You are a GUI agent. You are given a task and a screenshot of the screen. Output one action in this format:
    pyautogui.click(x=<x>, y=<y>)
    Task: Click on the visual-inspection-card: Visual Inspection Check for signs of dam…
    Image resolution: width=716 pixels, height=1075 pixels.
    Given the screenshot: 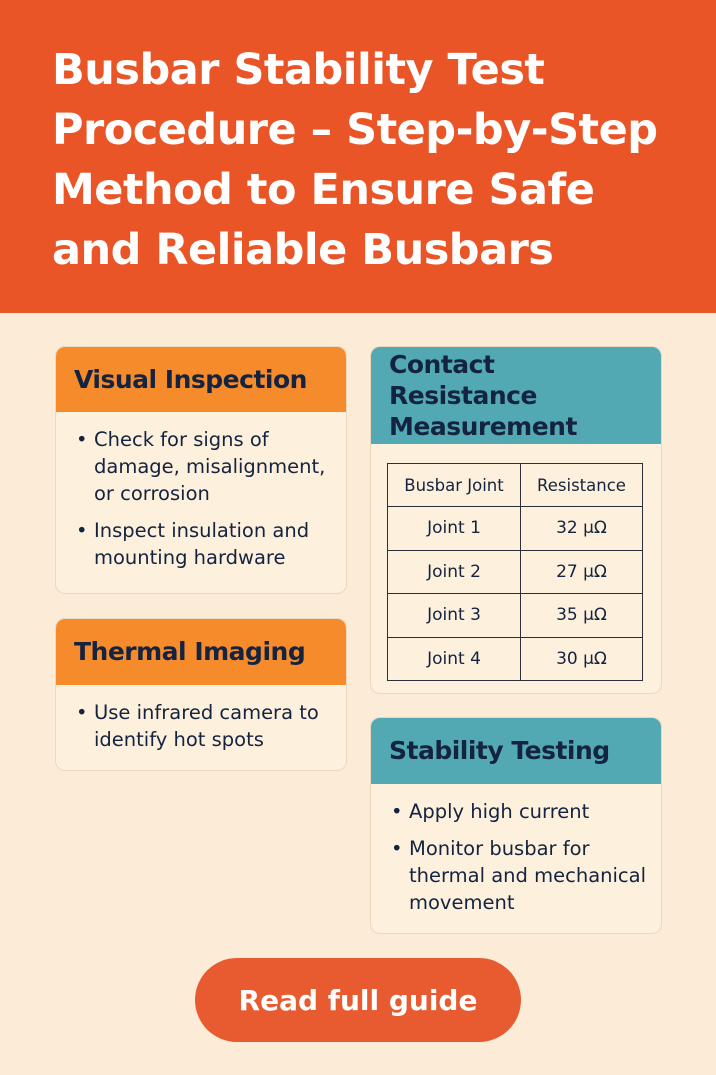 What is the action you would take?
    pyautogui.click(x=201, y=470)
    